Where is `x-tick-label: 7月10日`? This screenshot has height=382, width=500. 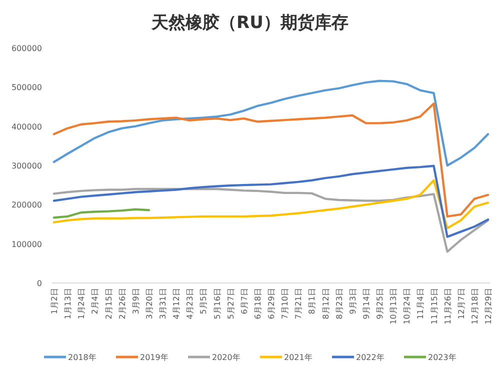
x-tick-label: 7月10日 is located at coordinates (285, 304).